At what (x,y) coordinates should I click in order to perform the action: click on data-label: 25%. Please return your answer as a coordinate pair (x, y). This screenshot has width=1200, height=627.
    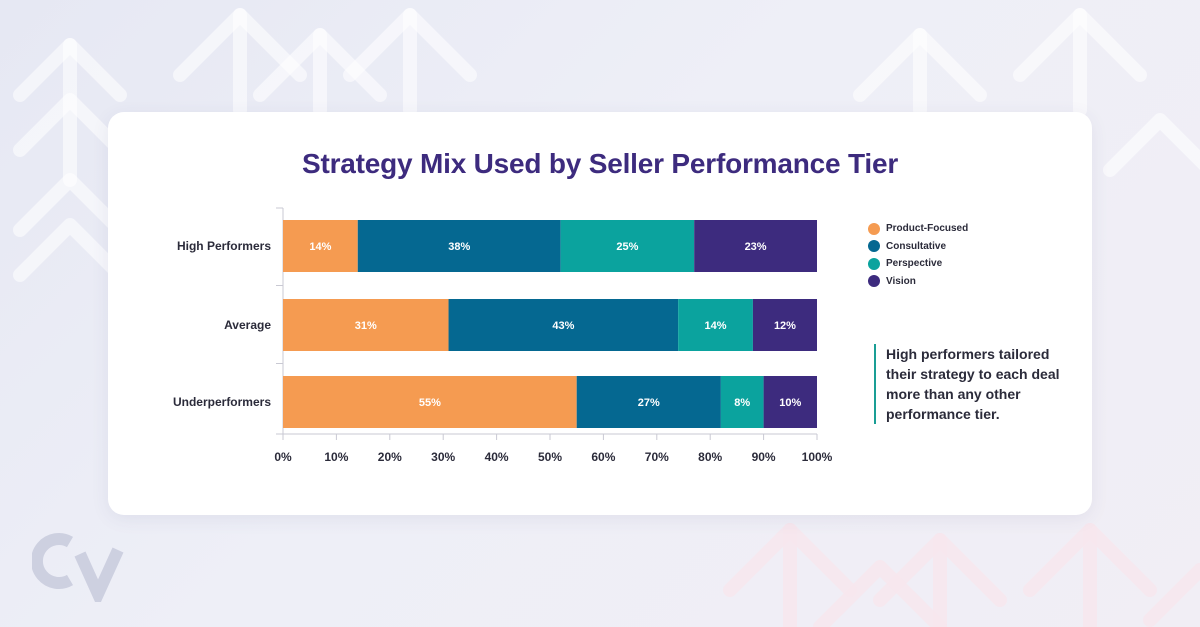
    Looking at the image, I should click on (627, 247).